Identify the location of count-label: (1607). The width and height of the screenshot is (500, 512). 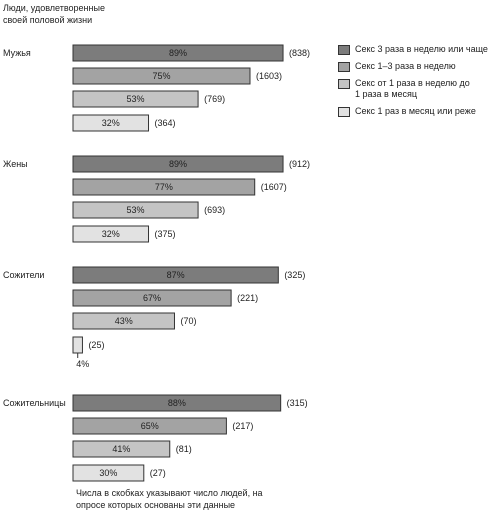
(274, 187).